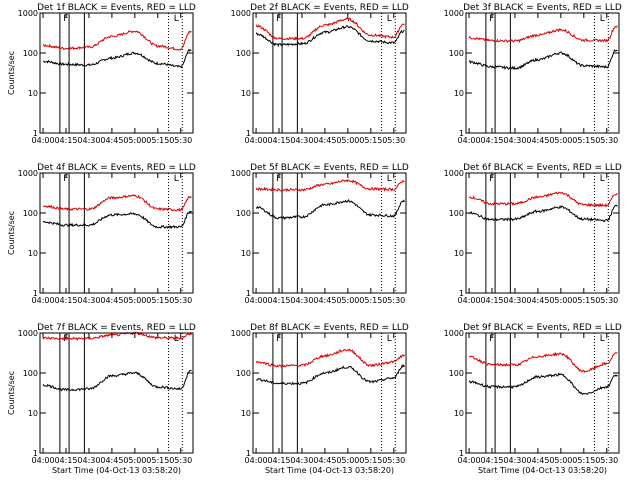 The height and width of the screenshot is (480, 640). What do you see at coordinates (116, 8) in the screenshot?
I see `panel-title: Det 1f BLACK = Events, RED = LLD` at bounding box center [116, 8].